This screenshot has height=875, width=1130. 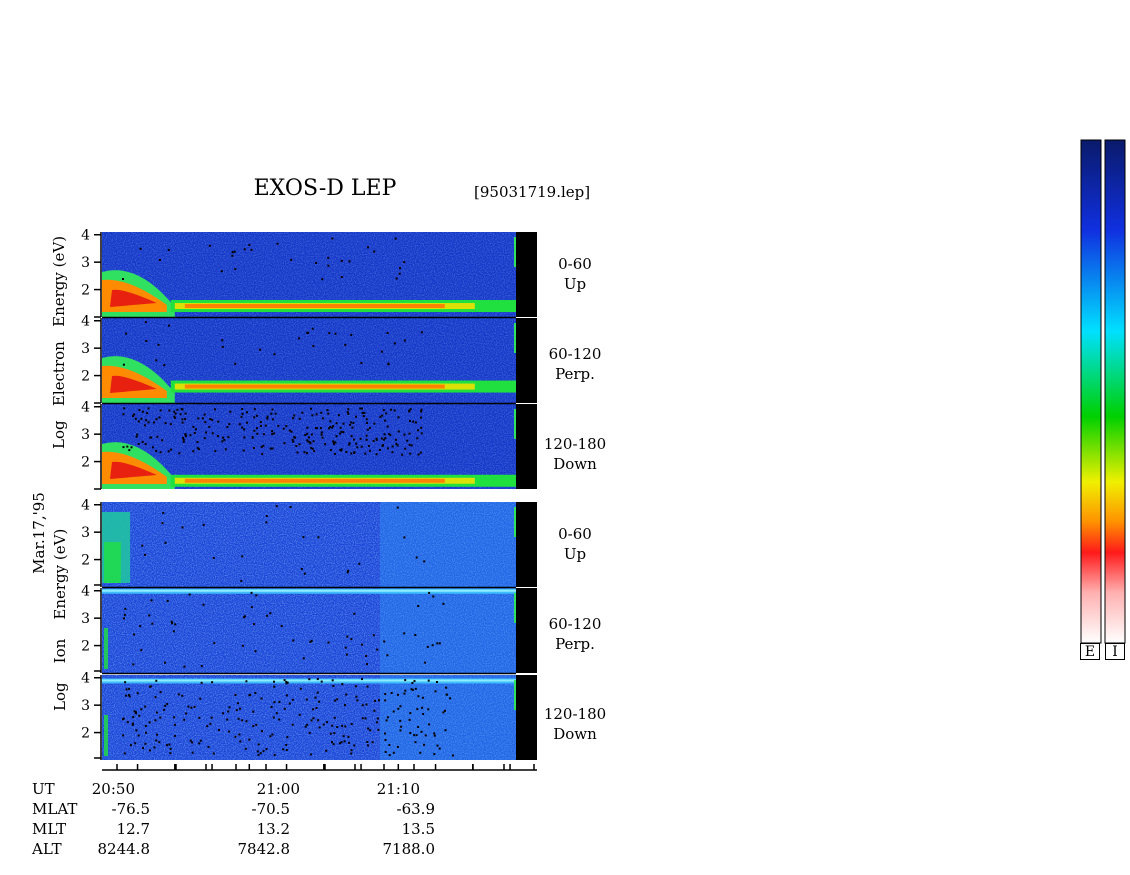 What do you see at coordinates (575, 464) in the screenshot?
I see `direction-label: Down` at bounding box center [575, 464].